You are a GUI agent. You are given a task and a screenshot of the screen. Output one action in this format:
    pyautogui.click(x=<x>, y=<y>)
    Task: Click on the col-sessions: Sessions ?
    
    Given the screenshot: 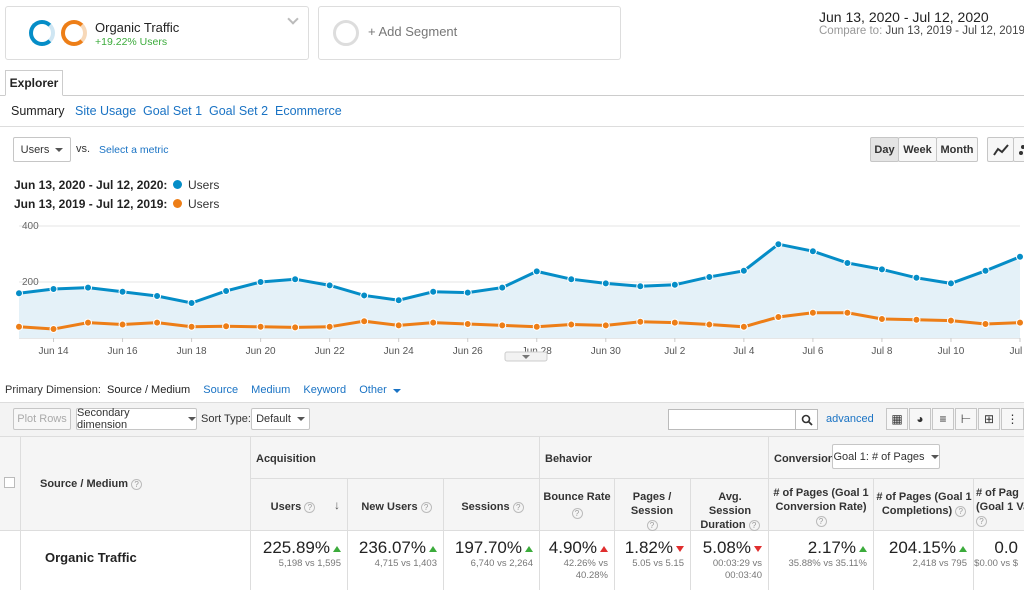 What is the action you would take?
    pyautogui.click(x=492, y=507)
    